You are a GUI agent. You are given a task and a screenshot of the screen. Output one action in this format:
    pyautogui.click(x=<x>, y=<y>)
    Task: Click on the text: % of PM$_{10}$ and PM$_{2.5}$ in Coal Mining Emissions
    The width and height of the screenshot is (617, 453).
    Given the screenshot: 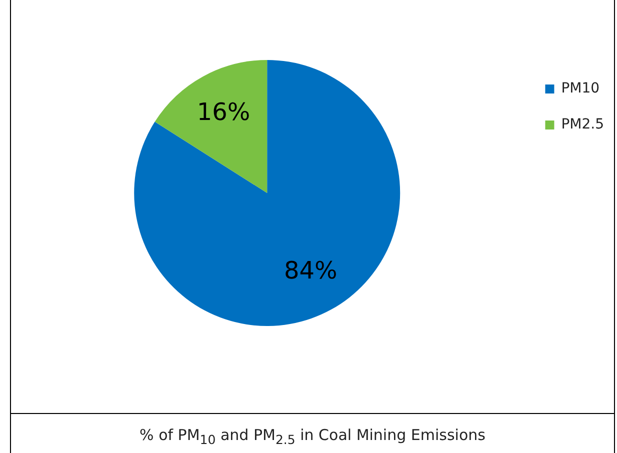 What is the action you would take?
    pyautogui.click(x=312, y=430)
    